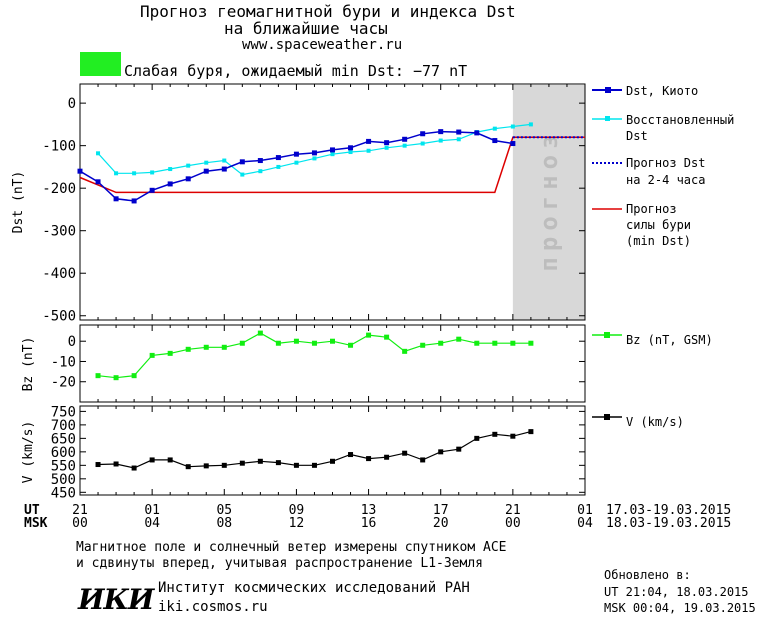 This screenshot has height=620, width=760. What do you see at coordinates (314, 588) in the screenshot?
I see `institute-name: Институт космических исследований РАН` at bounding box center [314, 588].